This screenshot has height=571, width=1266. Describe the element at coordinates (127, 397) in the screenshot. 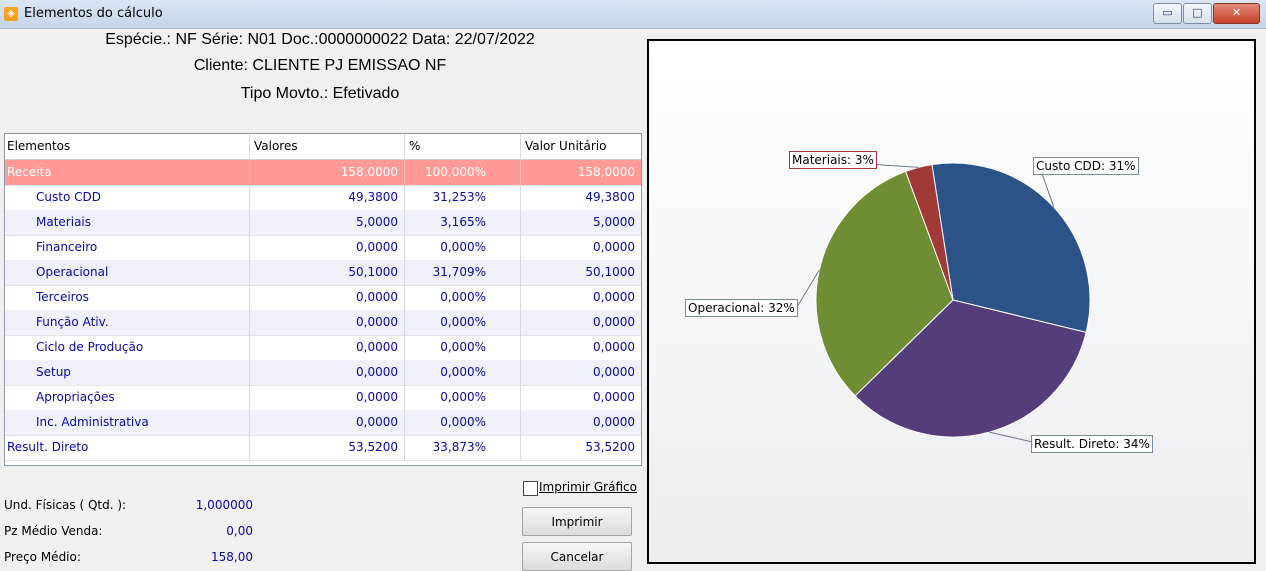

I see `row-name: Apropriações` at that location.